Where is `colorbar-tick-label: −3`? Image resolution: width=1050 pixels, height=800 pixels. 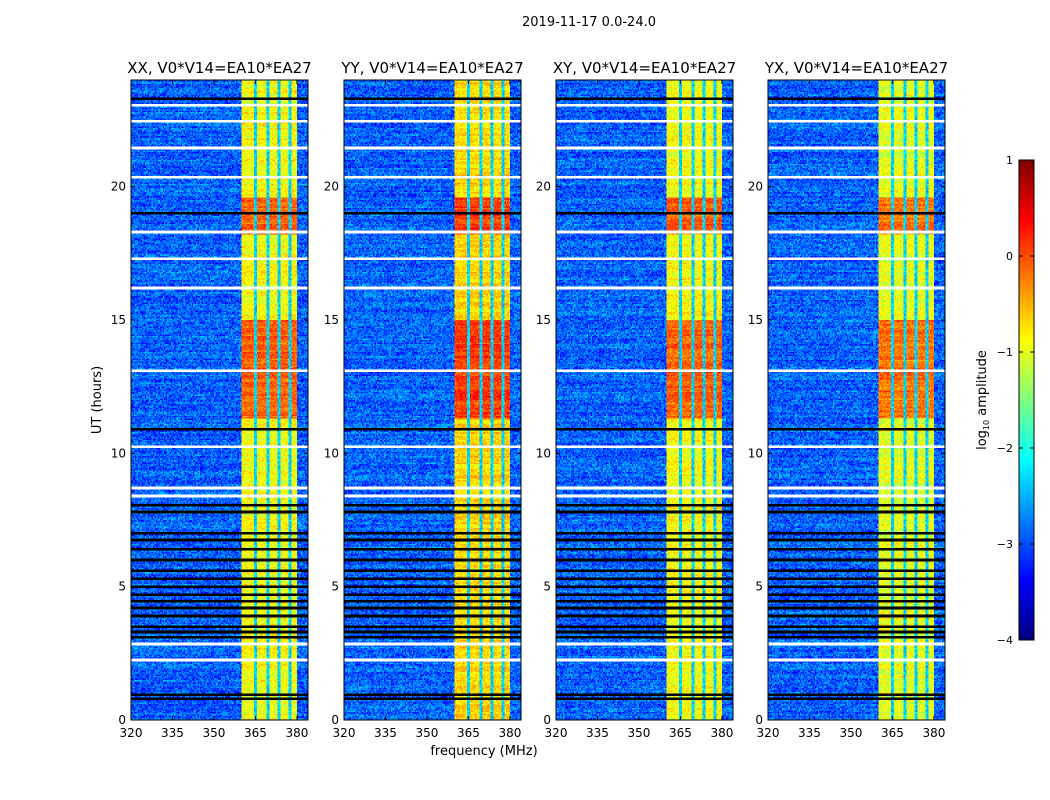 colorbar-tick-label: −3 is located at coordinates (1005, 544).